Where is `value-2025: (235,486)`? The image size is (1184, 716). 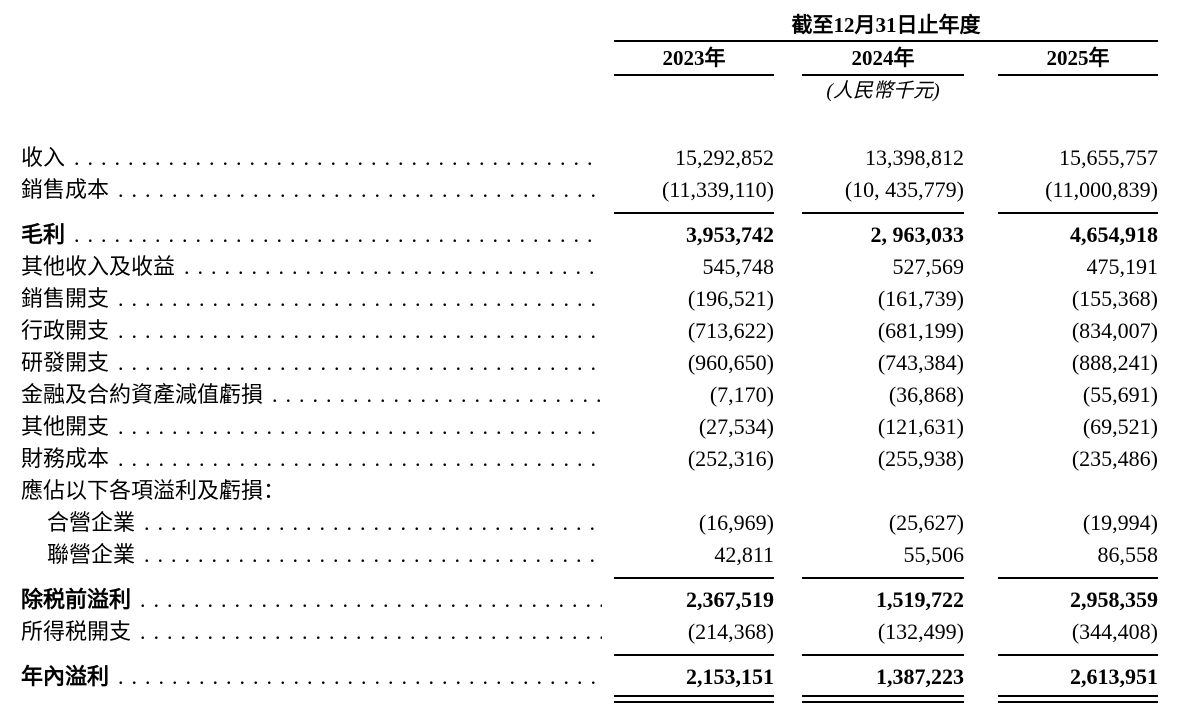
value-2025: (235,486) is located at coordinates (1114, 458).